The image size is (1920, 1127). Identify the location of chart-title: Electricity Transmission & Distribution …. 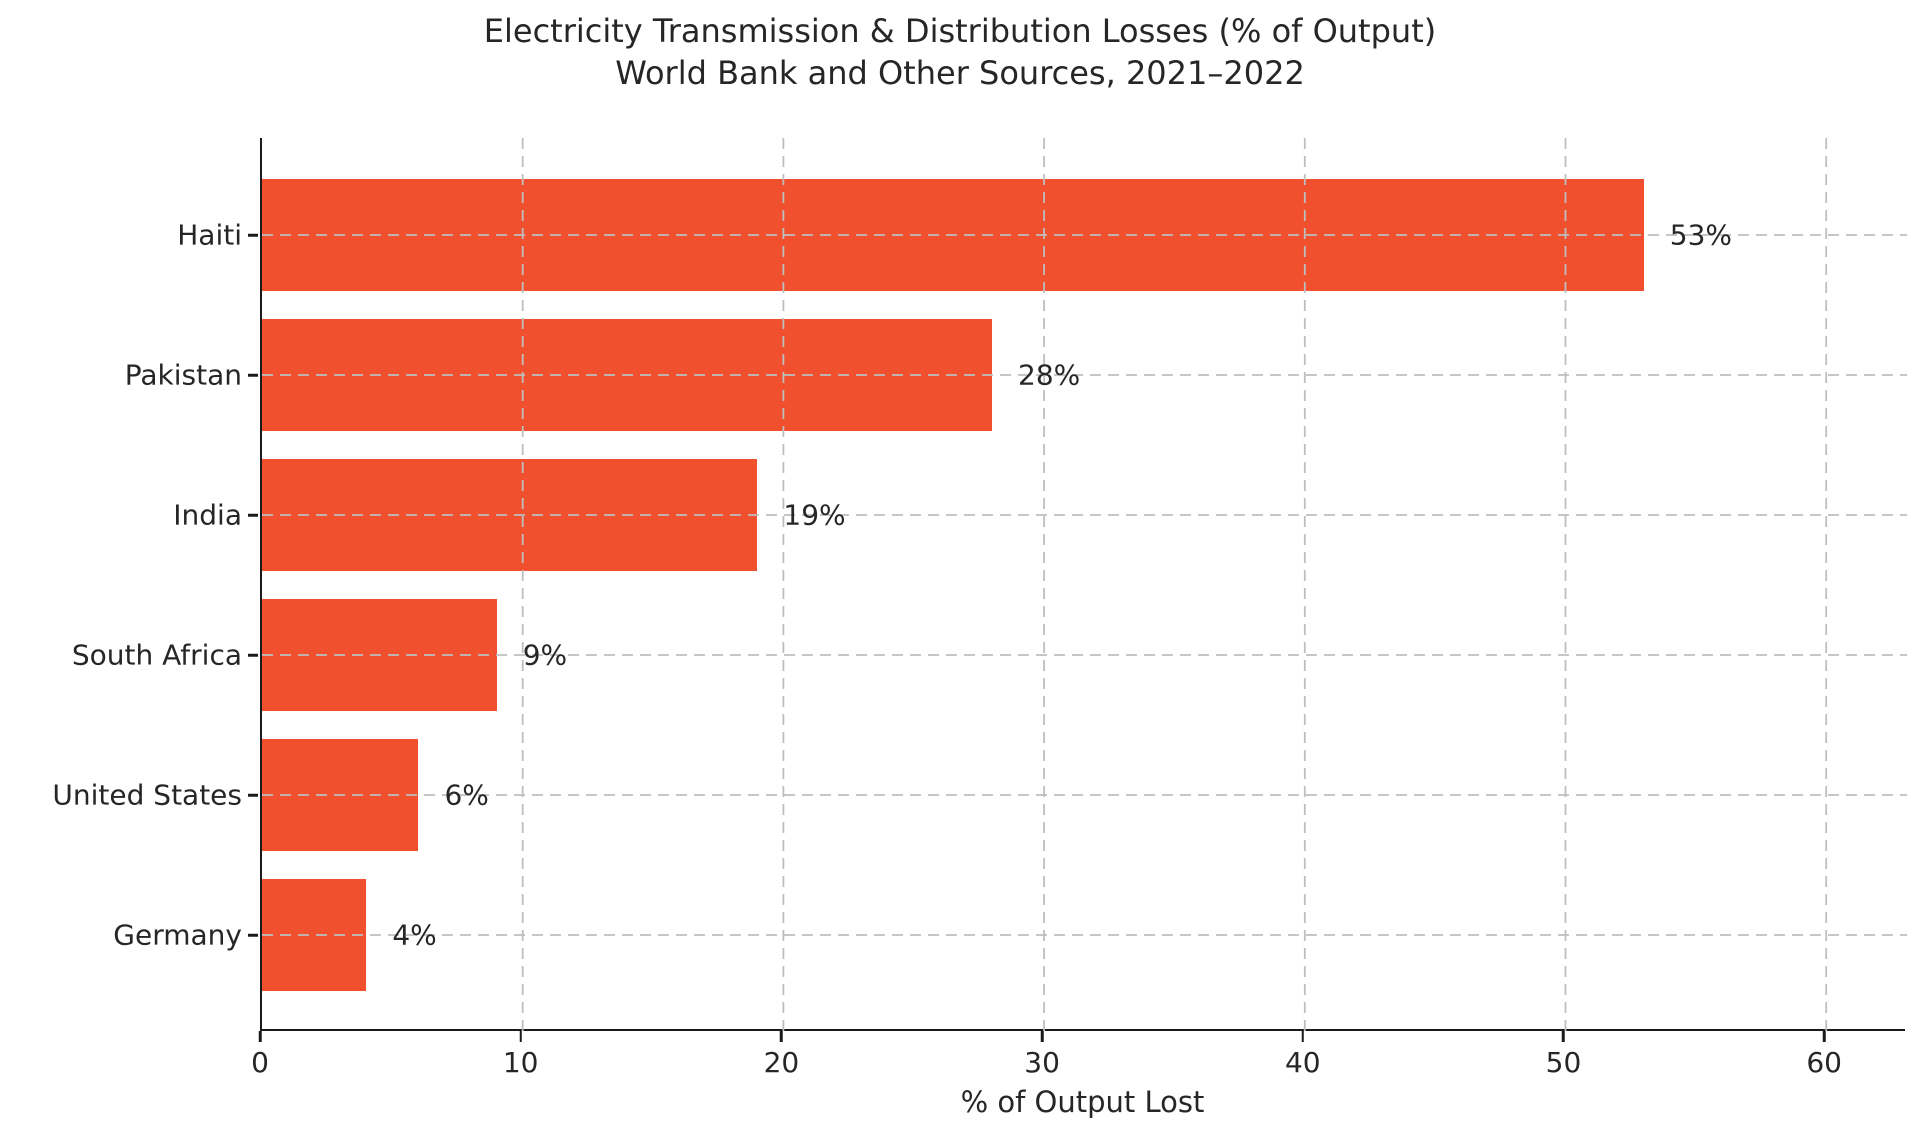
(960, 52).